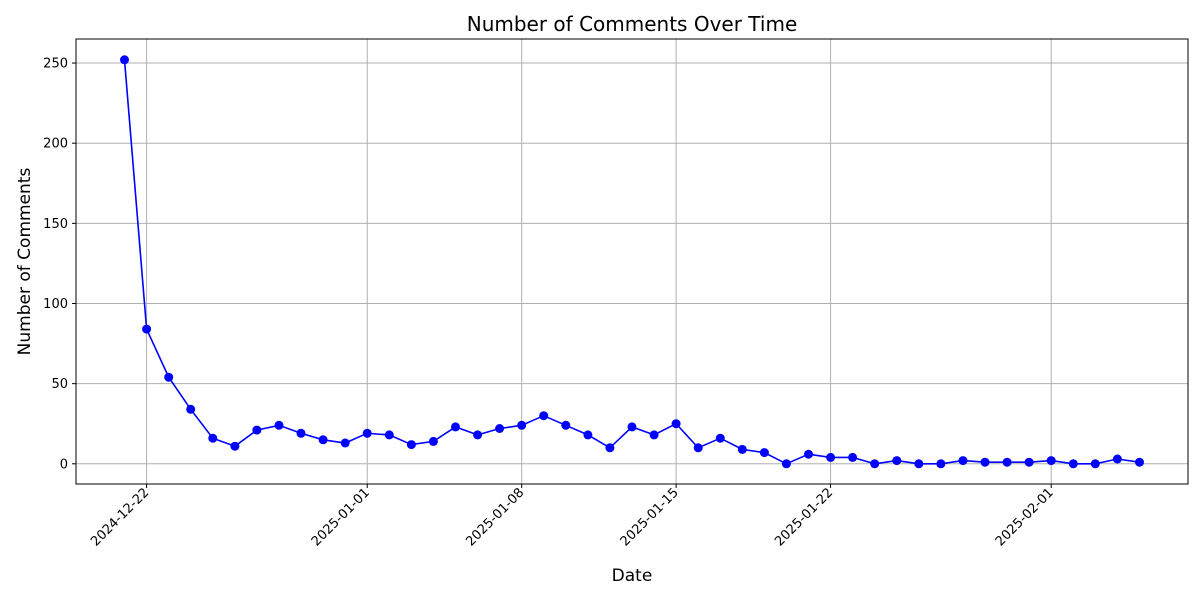 Image resolution: width=1200 pixels, height=600 pixels. I want to click on y-tick-label: 50, so click(59, 384).